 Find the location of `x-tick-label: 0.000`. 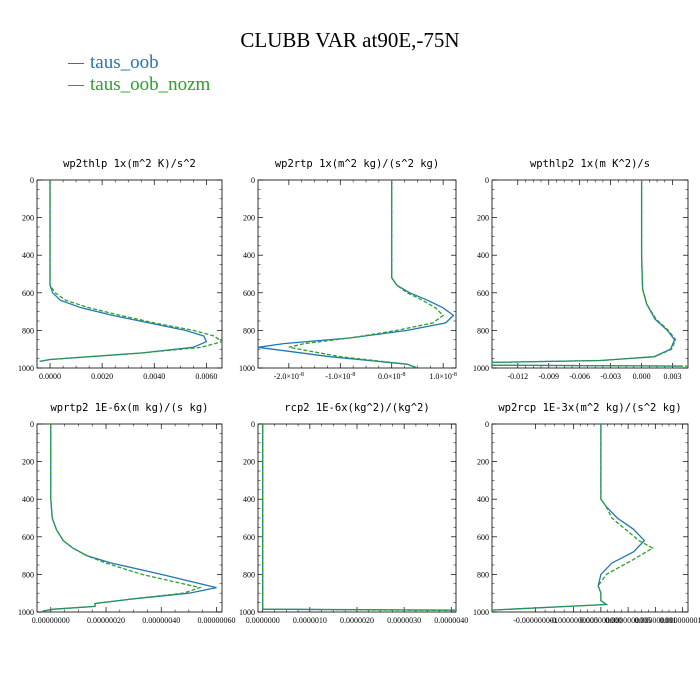

x-tick-label: 0.000 is located at coordinates (642, 376).